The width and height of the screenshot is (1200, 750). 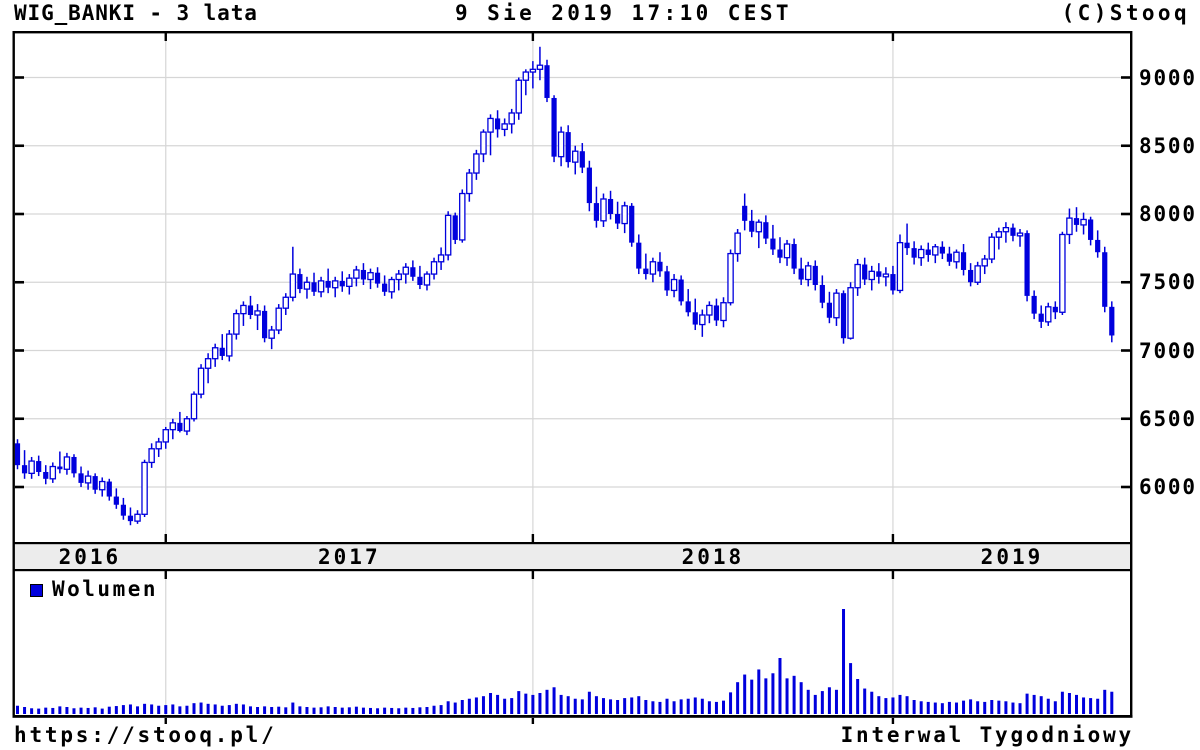 I want to click on footer-interval-label: Interwal Tygodniowy, so click(x=987, y=735).